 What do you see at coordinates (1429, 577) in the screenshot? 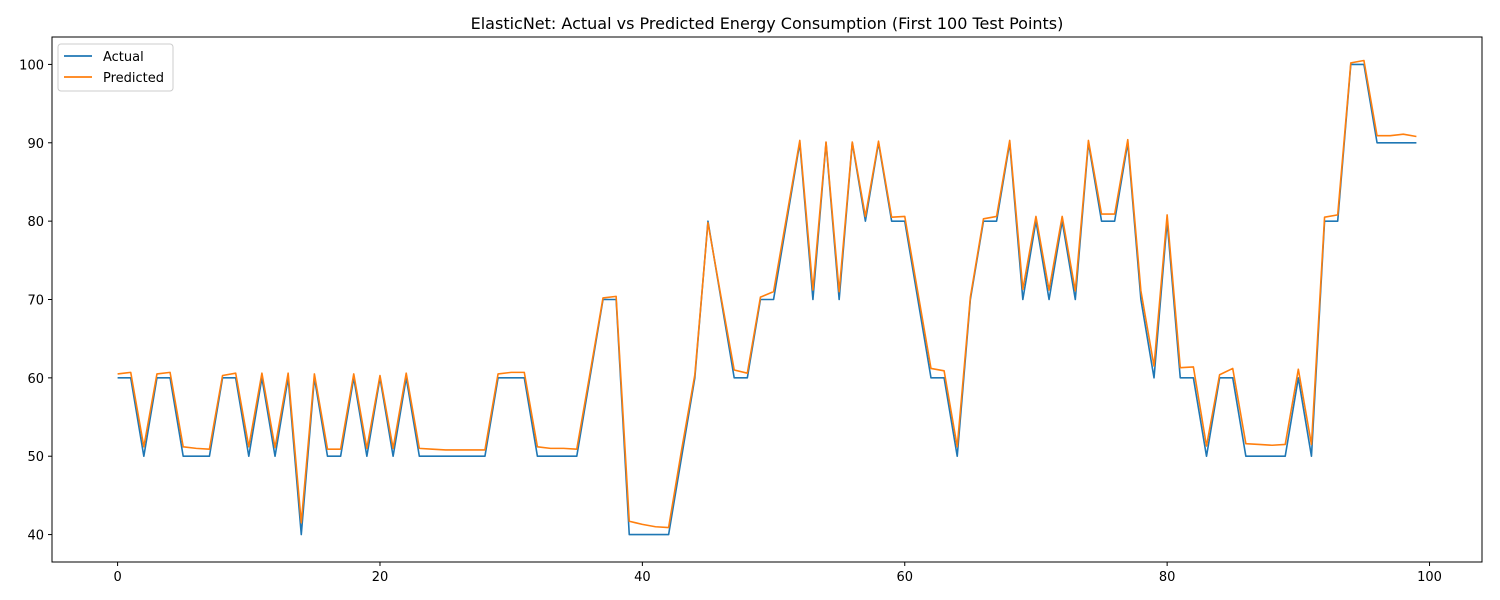
I see `x-tick-label: 100` at bounding box center [1429, 577].